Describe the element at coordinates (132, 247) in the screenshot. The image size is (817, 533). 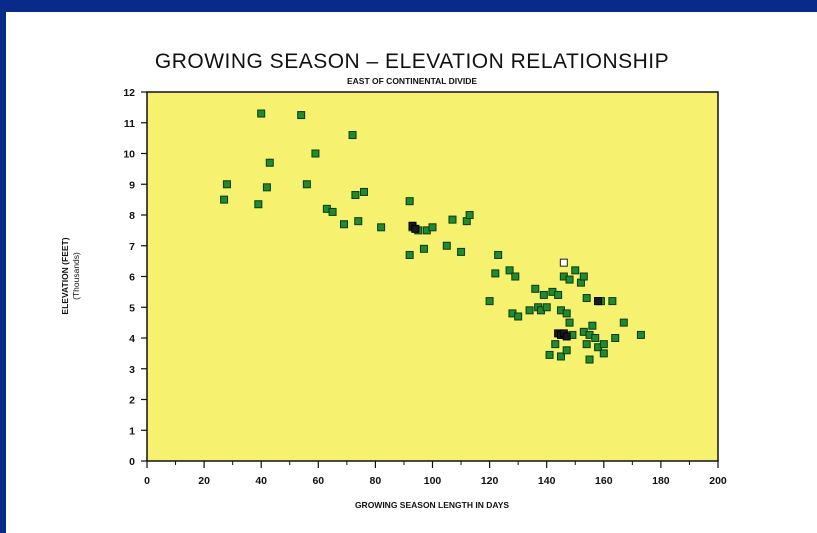
I see `y-tick-label: 7` at that location.